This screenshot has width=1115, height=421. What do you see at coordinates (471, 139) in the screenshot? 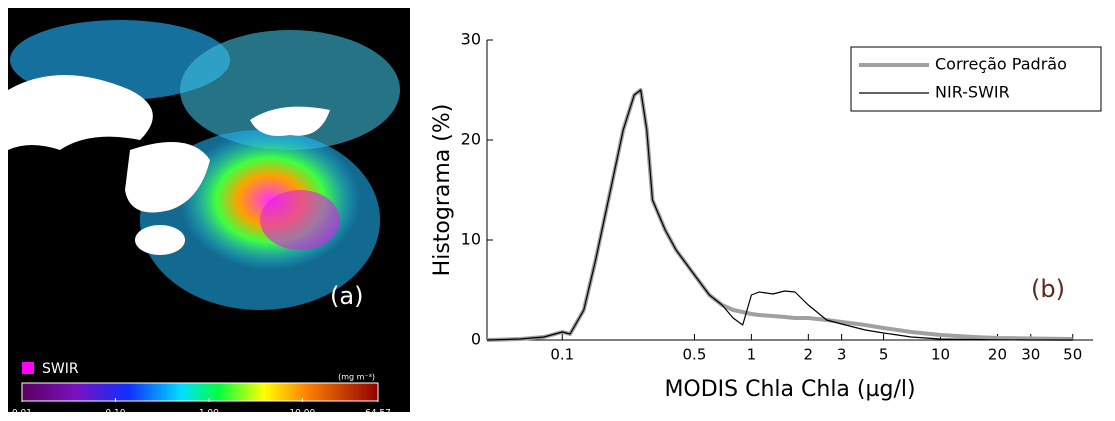
I see `y-tick-label: 20` at bounding box center [471, 139].